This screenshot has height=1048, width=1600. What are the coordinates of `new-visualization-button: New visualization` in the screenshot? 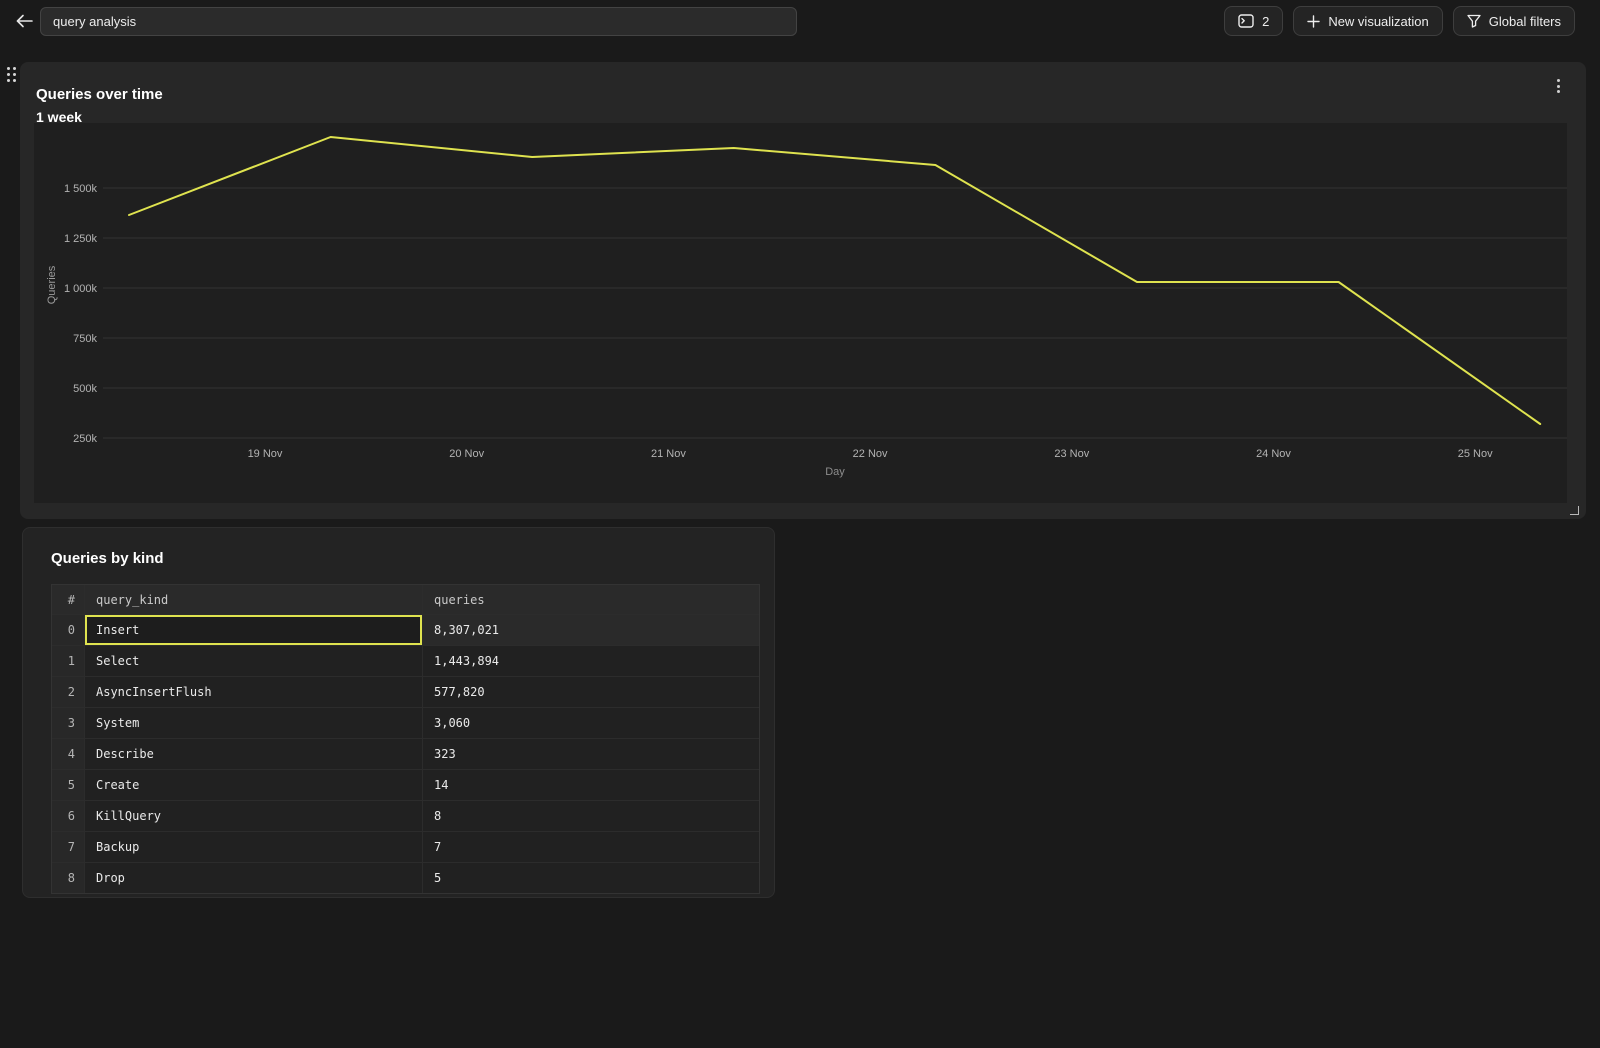 It's located at (1368, 21).